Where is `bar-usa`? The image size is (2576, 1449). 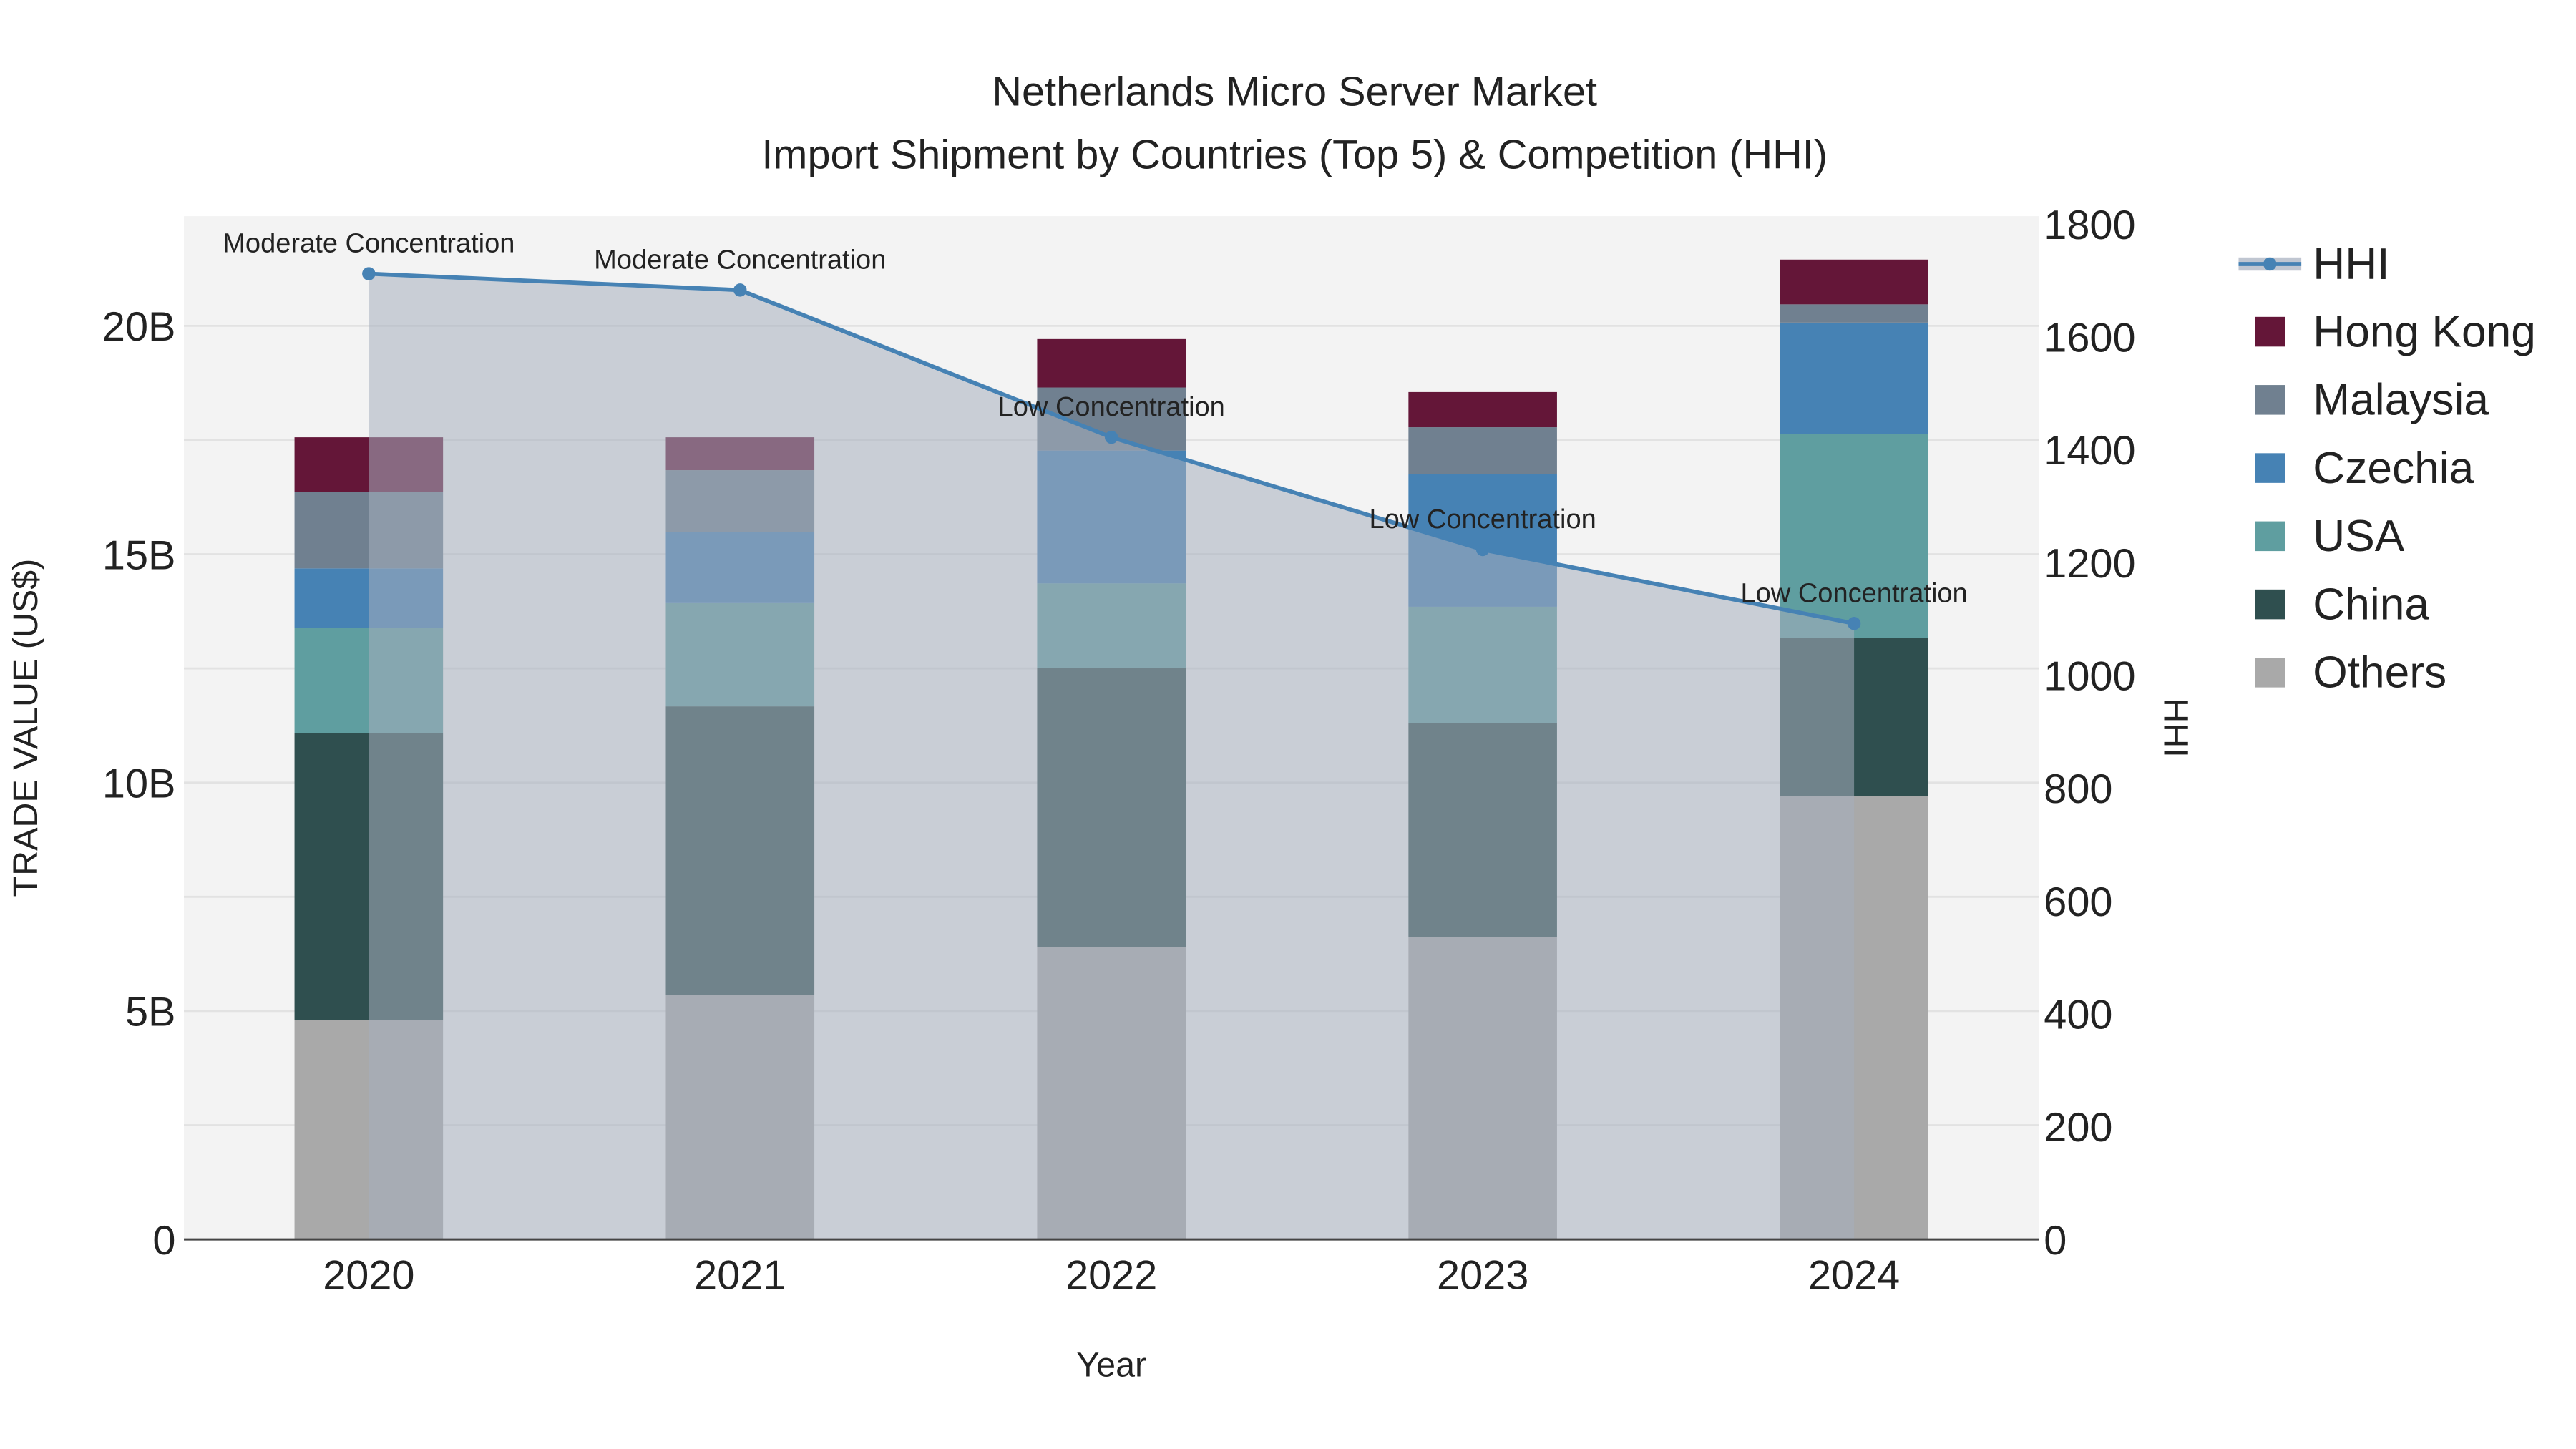
bar-usa is located at coordinates (1854, 536).